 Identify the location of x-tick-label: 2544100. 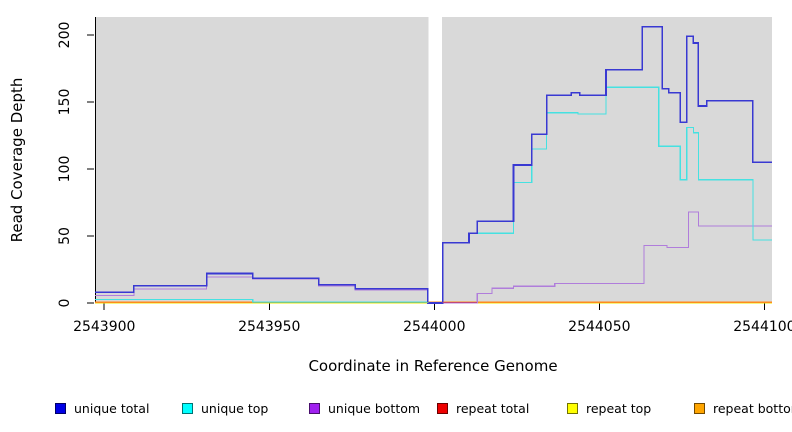
(762, 327).